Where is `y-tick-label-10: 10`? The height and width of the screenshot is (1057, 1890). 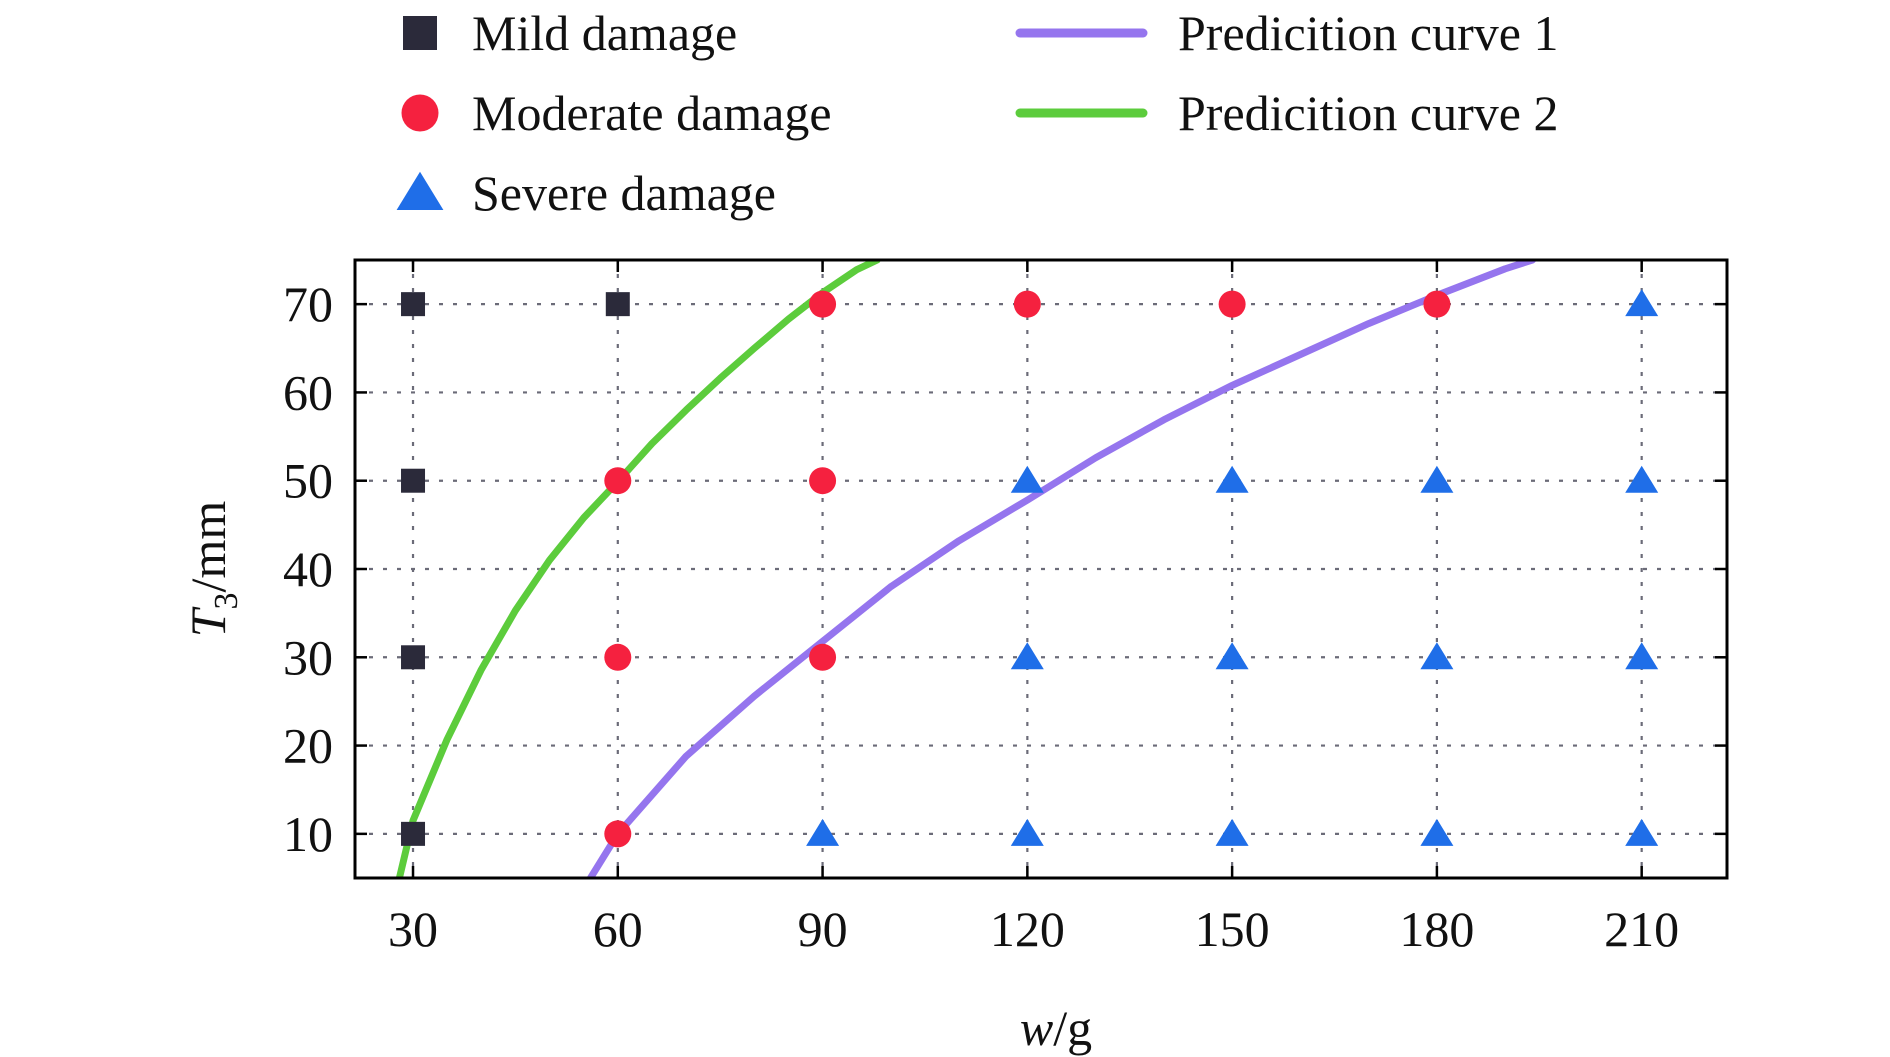 y-tick-label-10: 10 is located at coordinates (308, 834).